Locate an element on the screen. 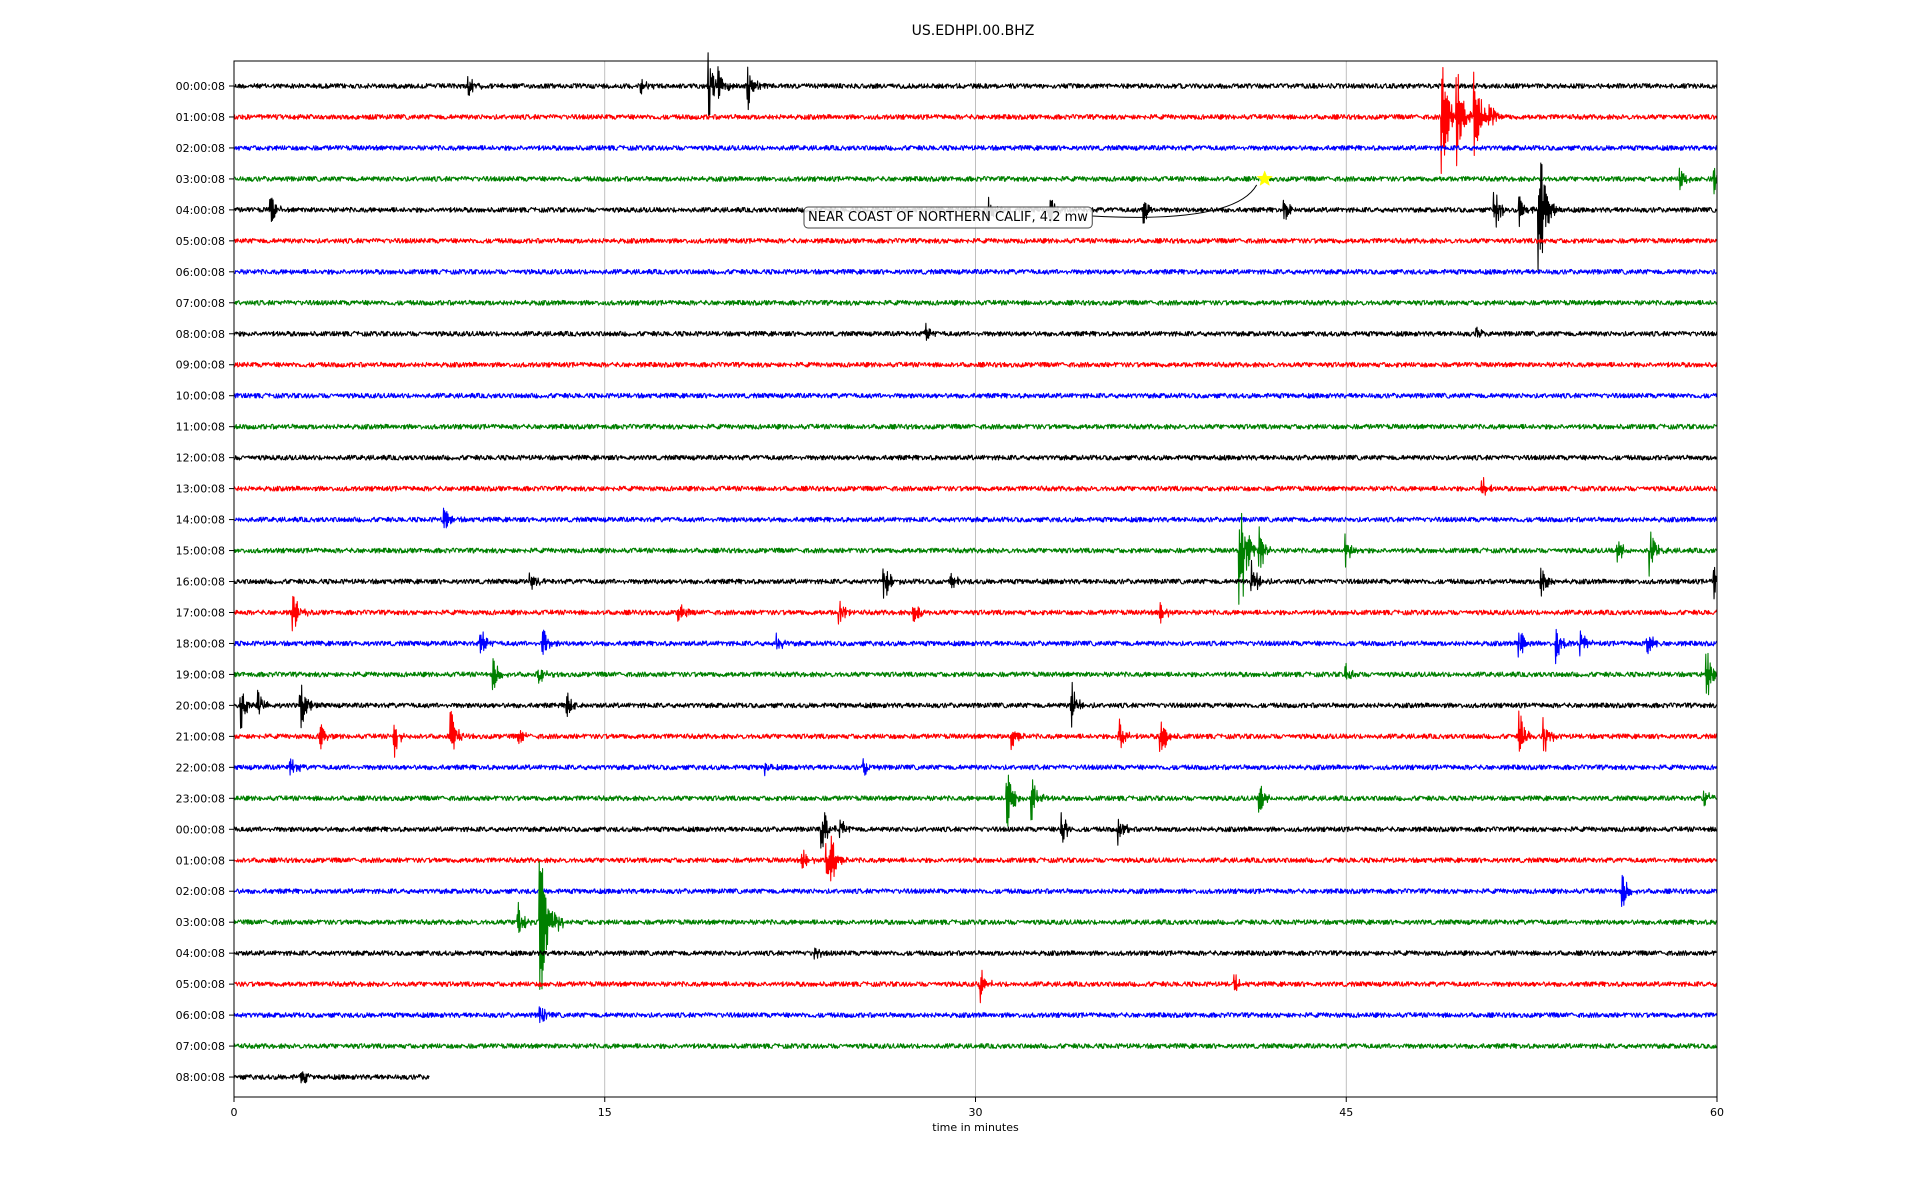 This screenshot has width=1920, height=1200. row-time-label: 14:00:08 is located at coordinates (200, 520).